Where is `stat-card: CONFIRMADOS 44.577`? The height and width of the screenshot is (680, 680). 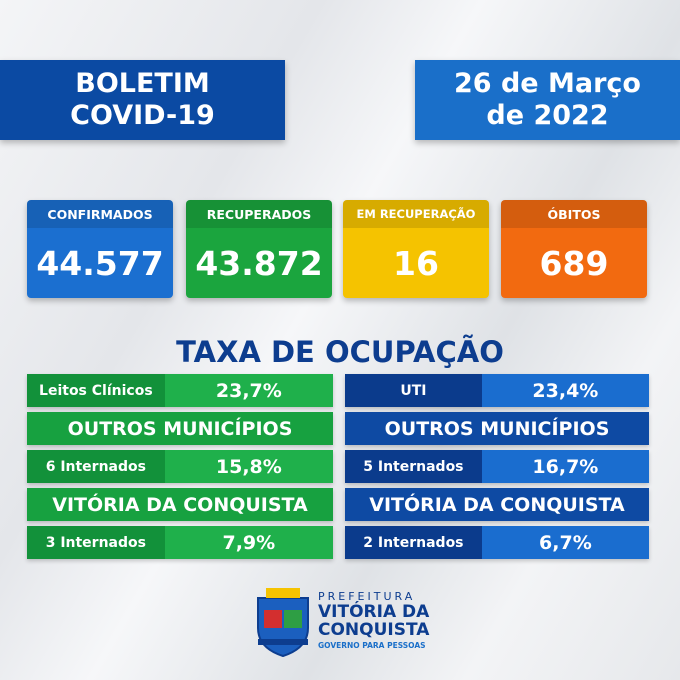 stat-card: CONFIRMADOS 44.577 is located at coordinates (100, 249).